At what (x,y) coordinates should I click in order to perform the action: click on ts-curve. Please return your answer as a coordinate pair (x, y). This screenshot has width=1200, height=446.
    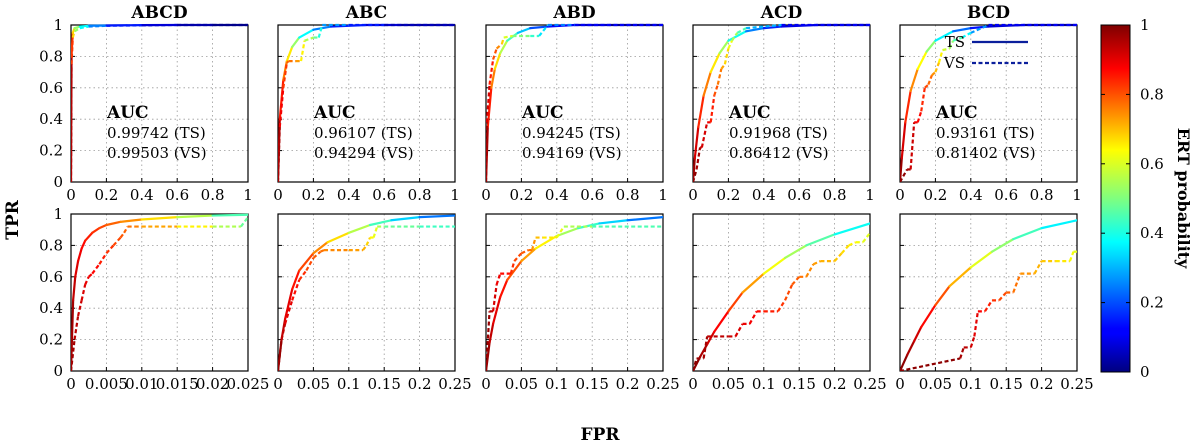
    Looking at the image, I should click on (988, 295).